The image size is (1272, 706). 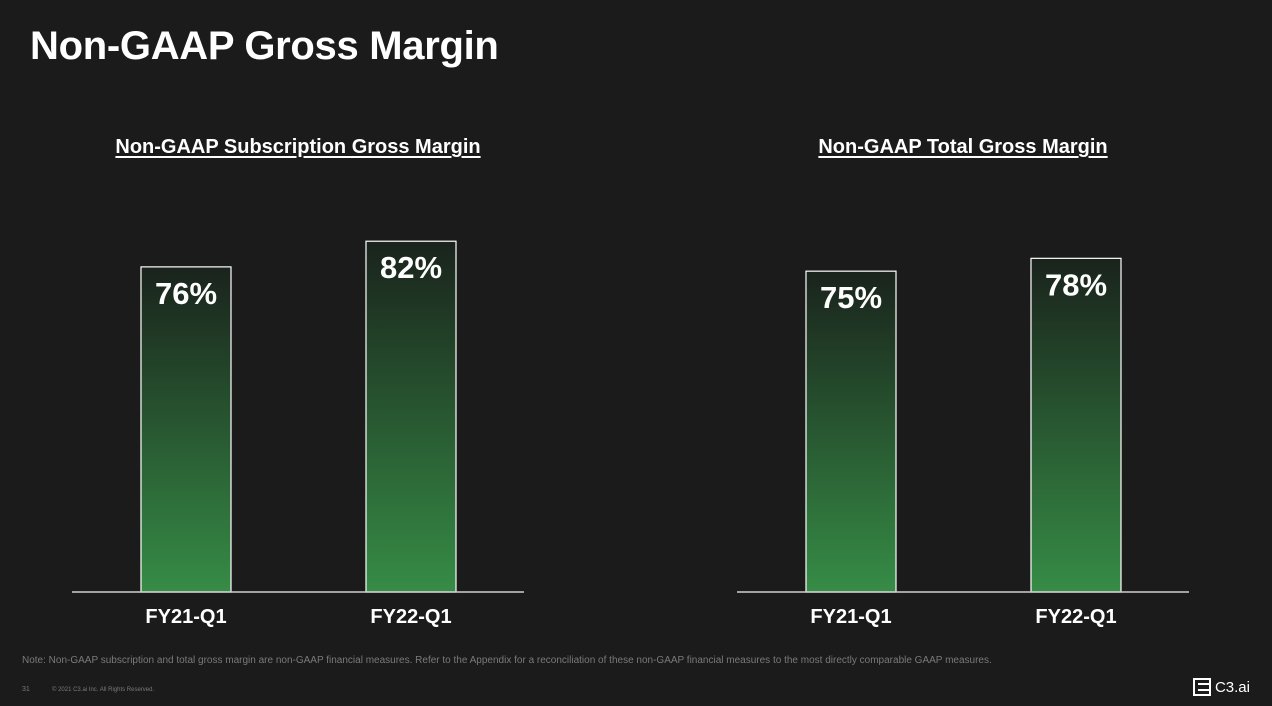 What do you see at coordinates (411, 267) in the screenshot?
I see `data-label: 82%` at bounding box center [411, 267].